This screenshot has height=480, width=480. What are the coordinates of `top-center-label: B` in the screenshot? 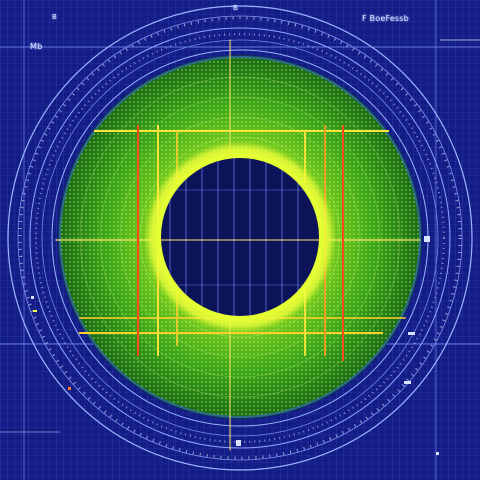 It's located at (236, 8).